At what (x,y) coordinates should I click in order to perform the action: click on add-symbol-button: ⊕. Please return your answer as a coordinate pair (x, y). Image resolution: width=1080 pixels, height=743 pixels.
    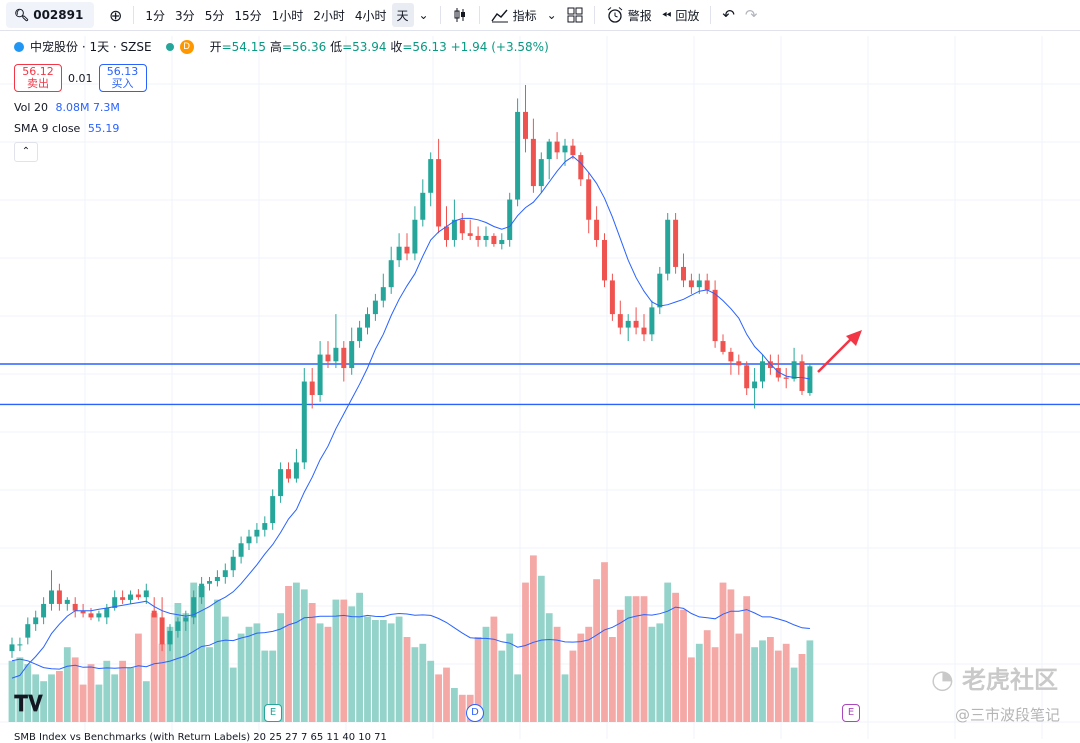
    Looking at the image, I should click on (116, 15).